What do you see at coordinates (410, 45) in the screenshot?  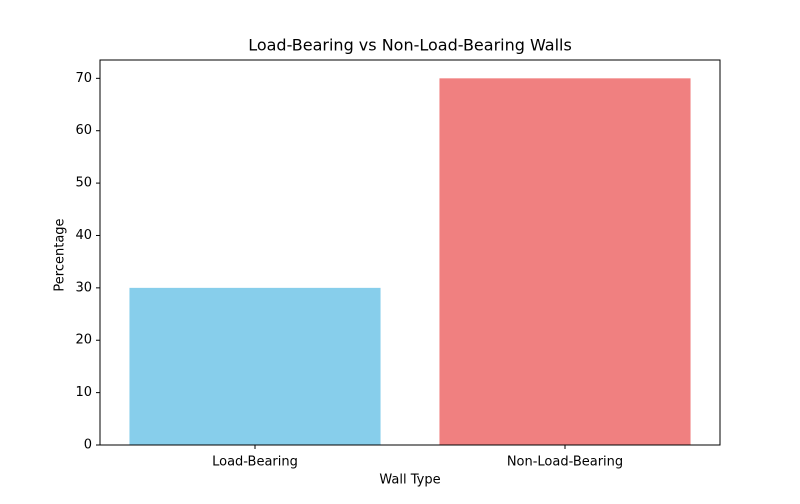 I see `chart-title: Load-Bearing vs Non-Load-Bearing Walls` at bounding box center [410, 45].